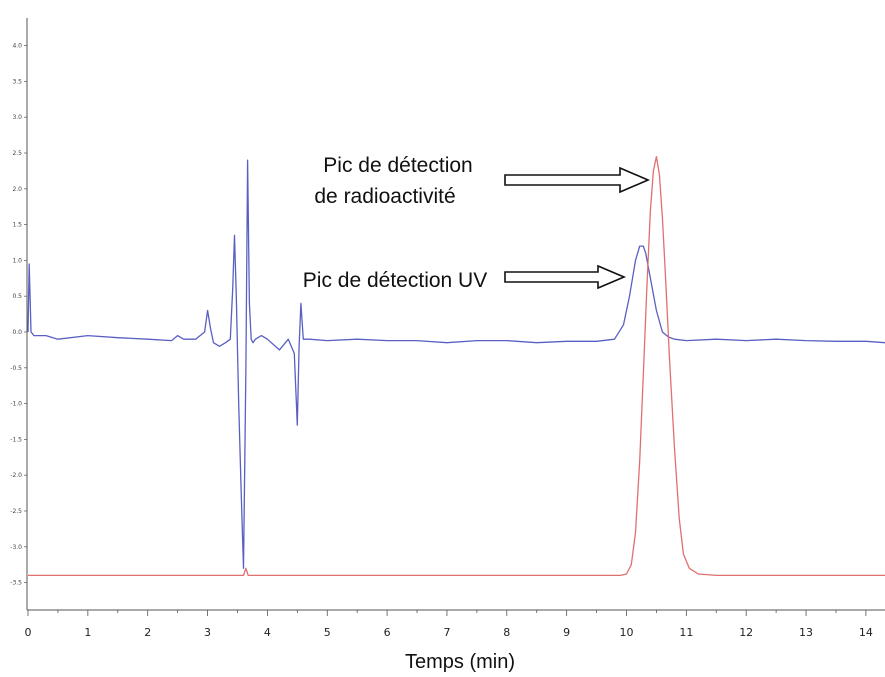 This screenshot has width=885, height=677. I want to click on annotation-radioactivity-arrow, so click(577, 180).